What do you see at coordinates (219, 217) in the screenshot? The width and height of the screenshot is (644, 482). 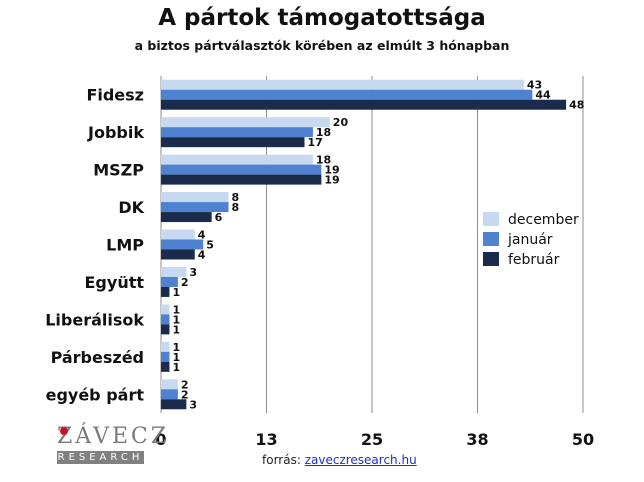 I see `data-label: 6` at bounding box center [219, 217].